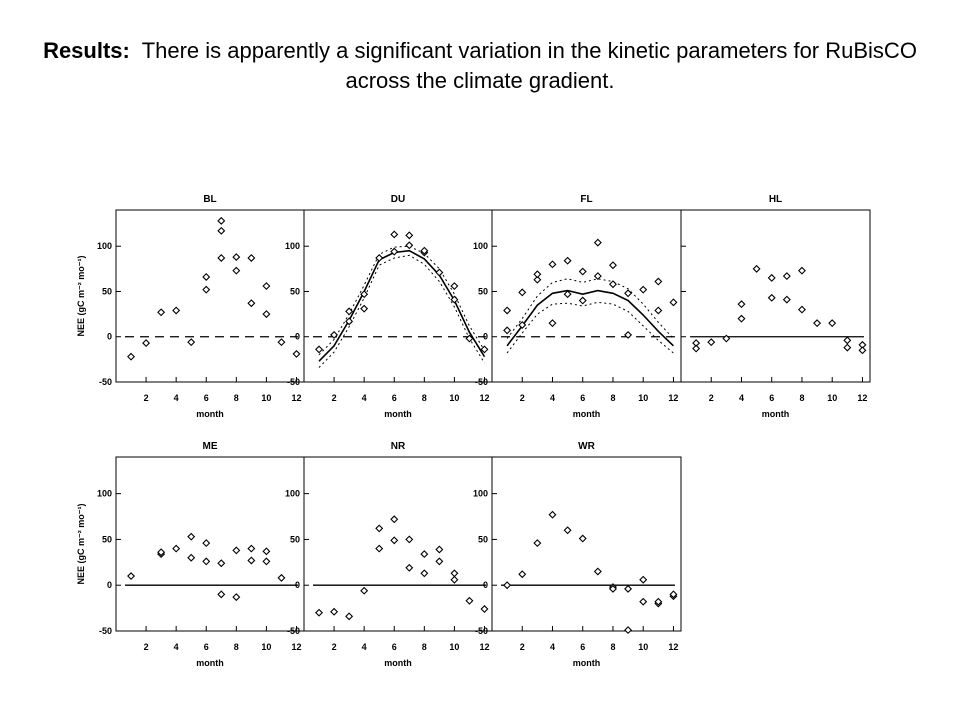  What do you see at coordinates (210, 446) in the screenshot?
I see `panel-title: ME` at bounding box center [210, 446].